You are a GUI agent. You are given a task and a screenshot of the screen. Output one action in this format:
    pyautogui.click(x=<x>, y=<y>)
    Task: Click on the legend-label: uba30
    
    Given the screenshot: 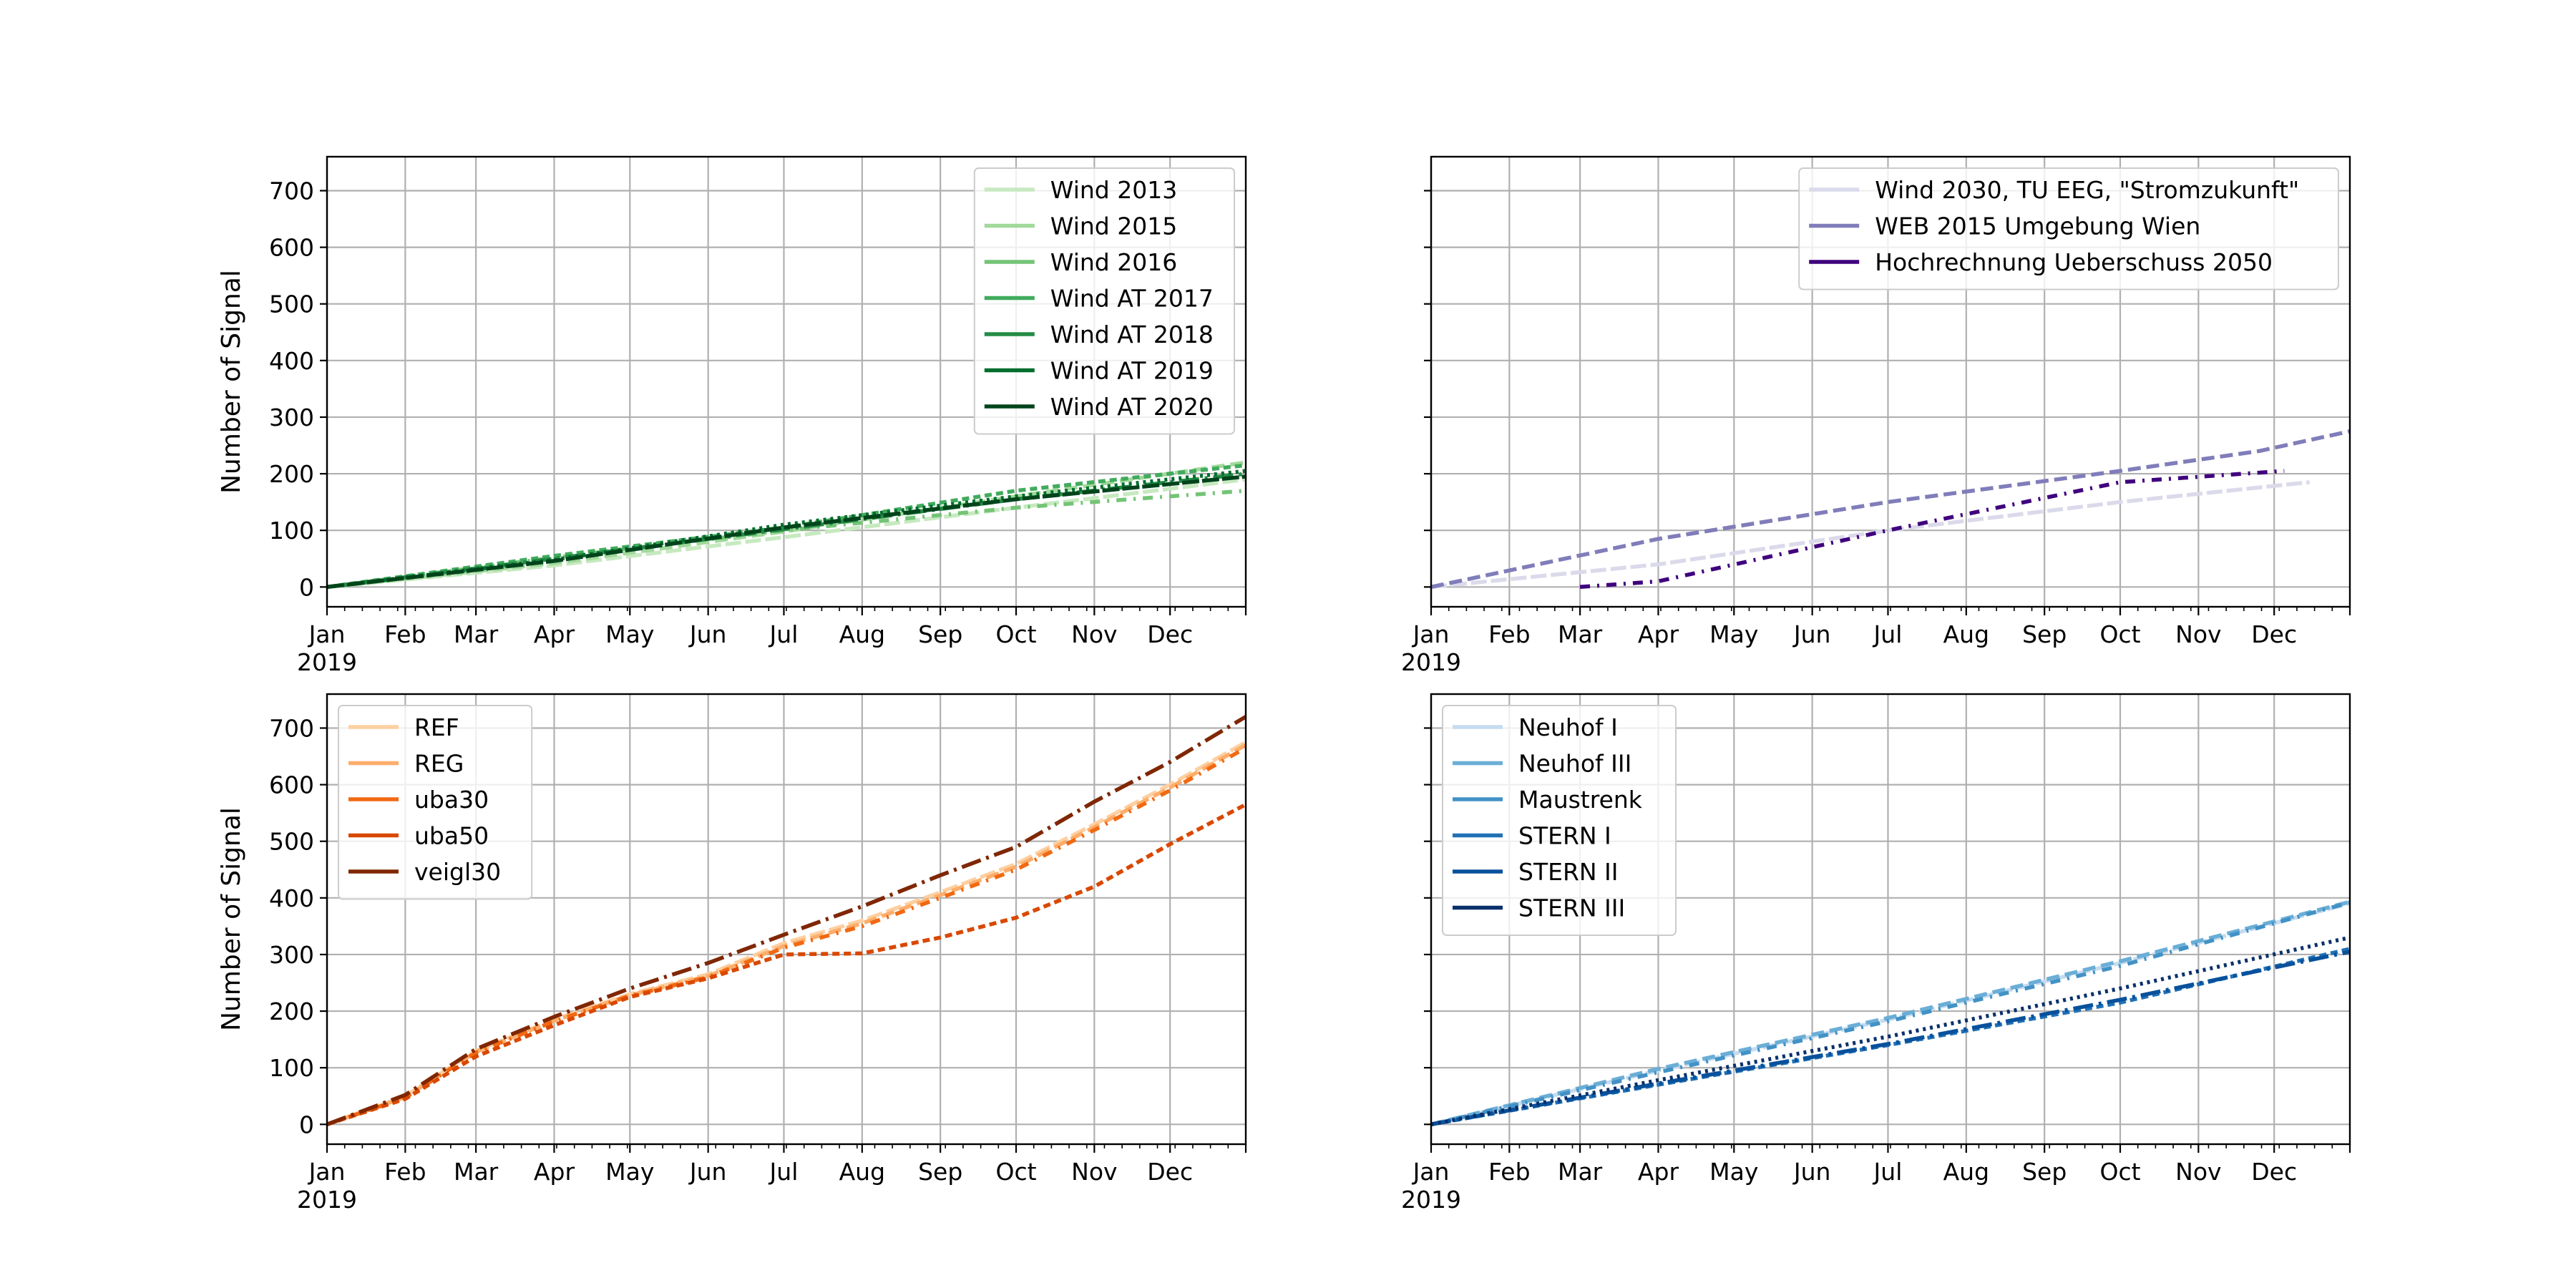 What is the action you would take?
    pyautogui.click(x=451, y=800)
    